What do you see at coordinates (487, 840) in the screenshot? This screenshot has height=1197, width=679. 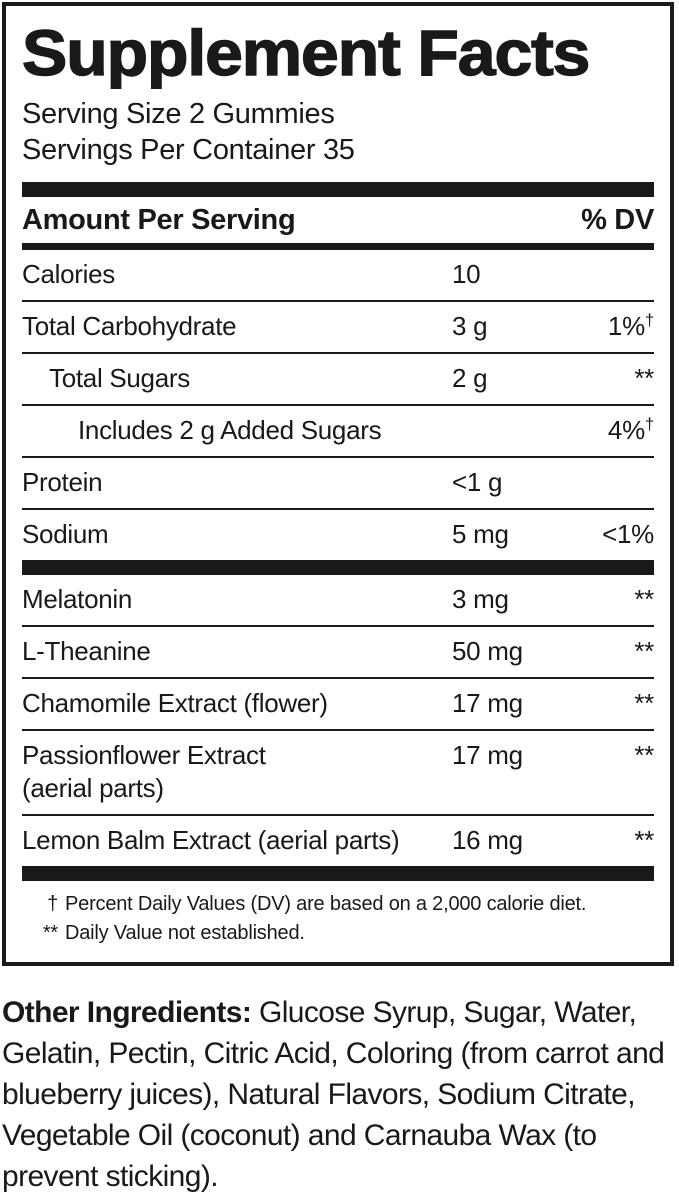 I see `nutrient-amount: 16 mg` at bounding box center [487, 840].